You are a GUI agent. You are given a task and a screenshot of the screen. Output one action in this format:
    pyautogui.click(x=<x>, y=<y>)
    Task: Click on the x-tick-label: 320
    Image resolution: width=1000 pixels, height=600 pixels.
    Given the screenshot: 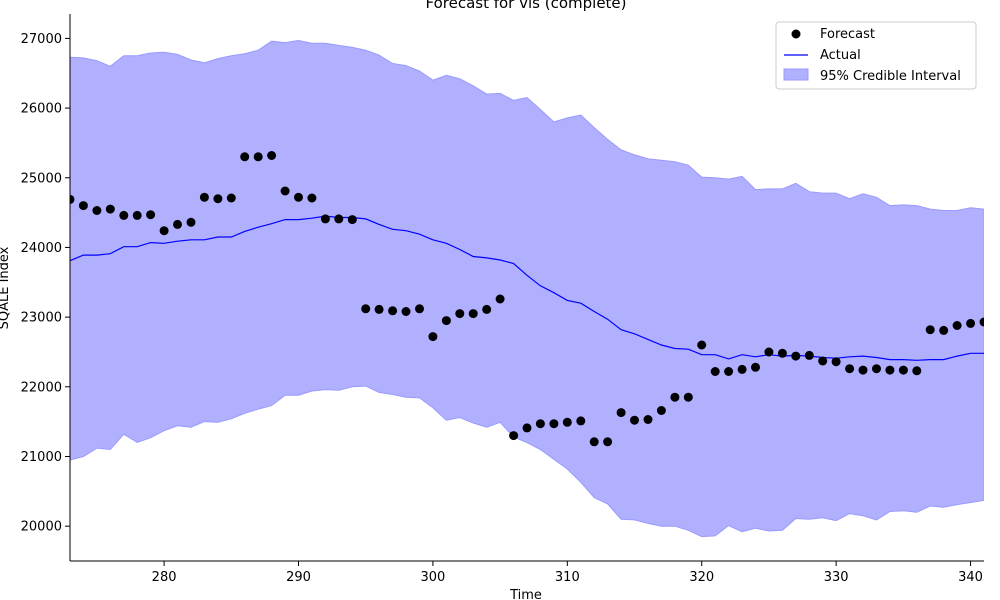 What is the action you would take?
    pyautogui.click(x=701, y=577)
    